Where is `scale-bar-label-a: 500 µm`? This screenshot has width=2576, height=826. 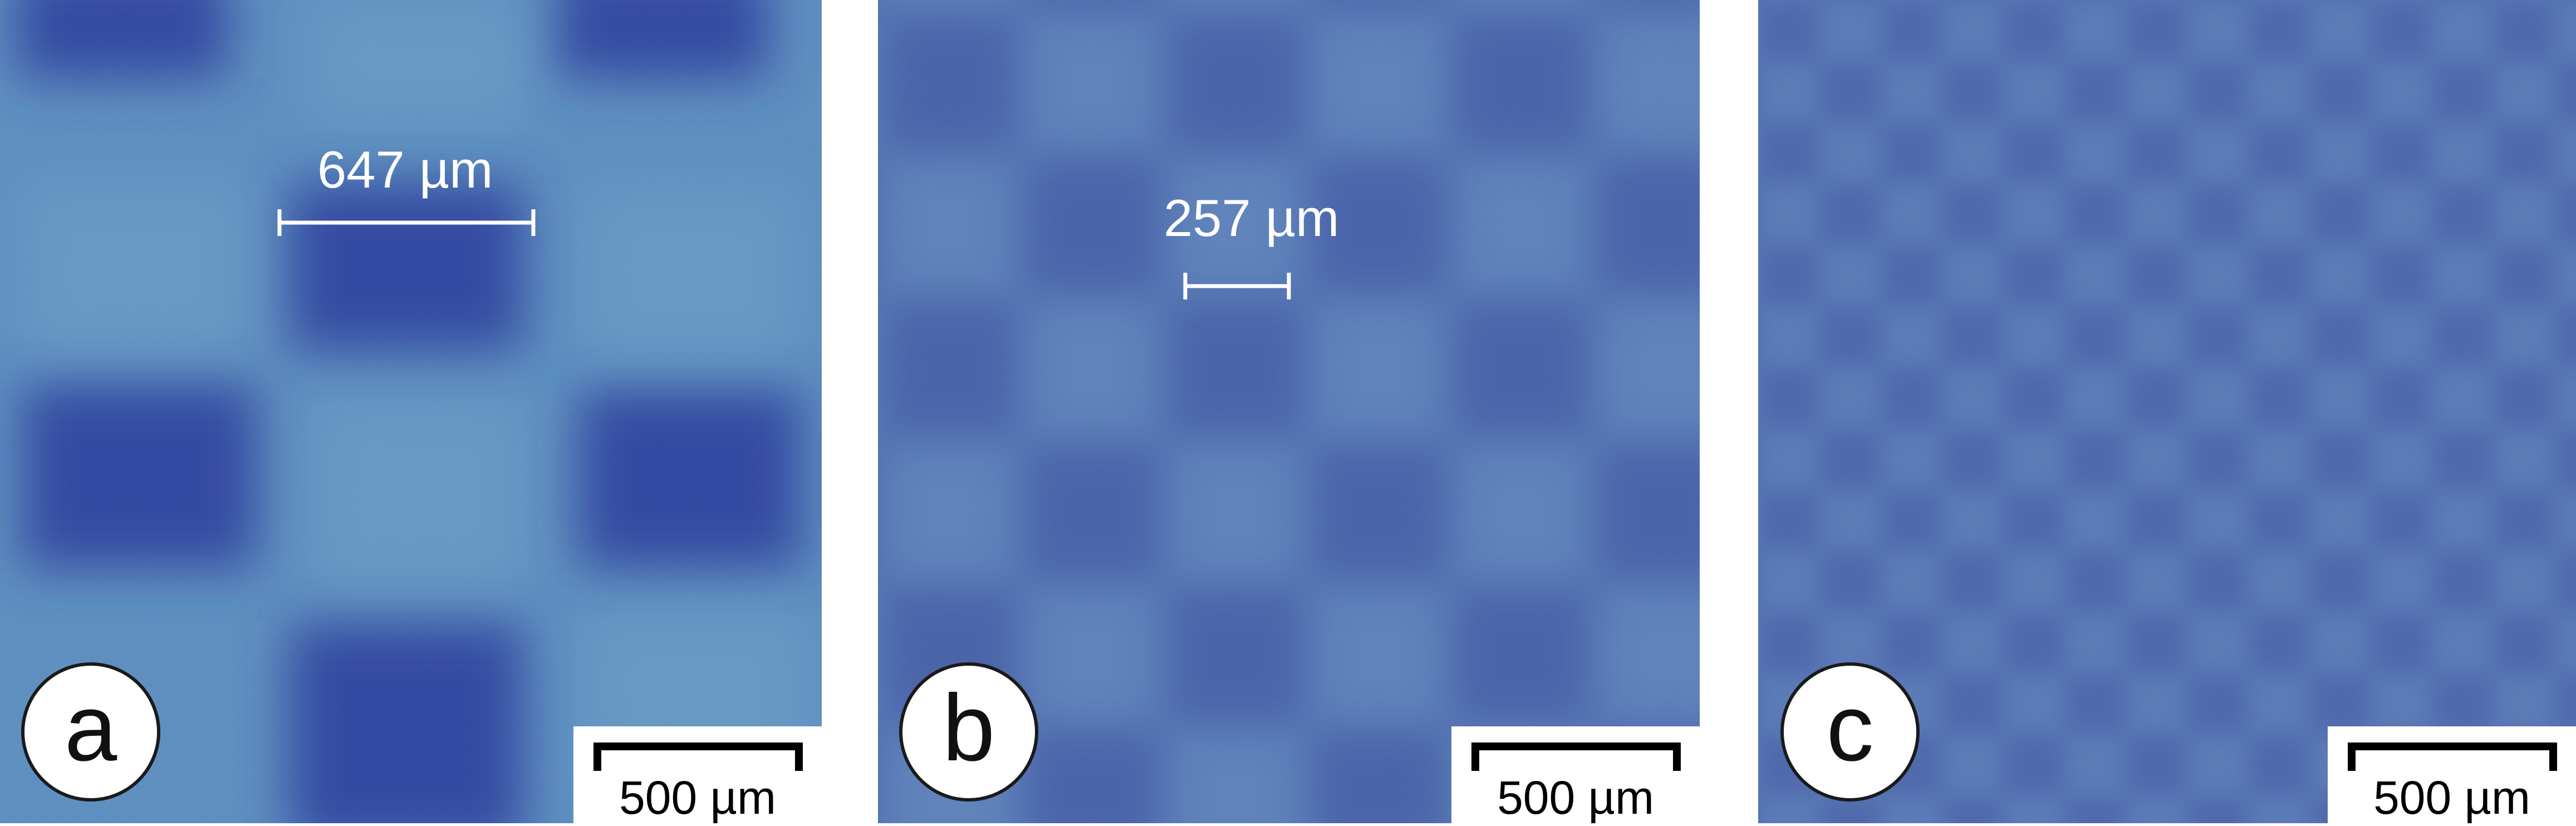 scale-bar-label-a: 500 µm is located at coordinates (698, 797).